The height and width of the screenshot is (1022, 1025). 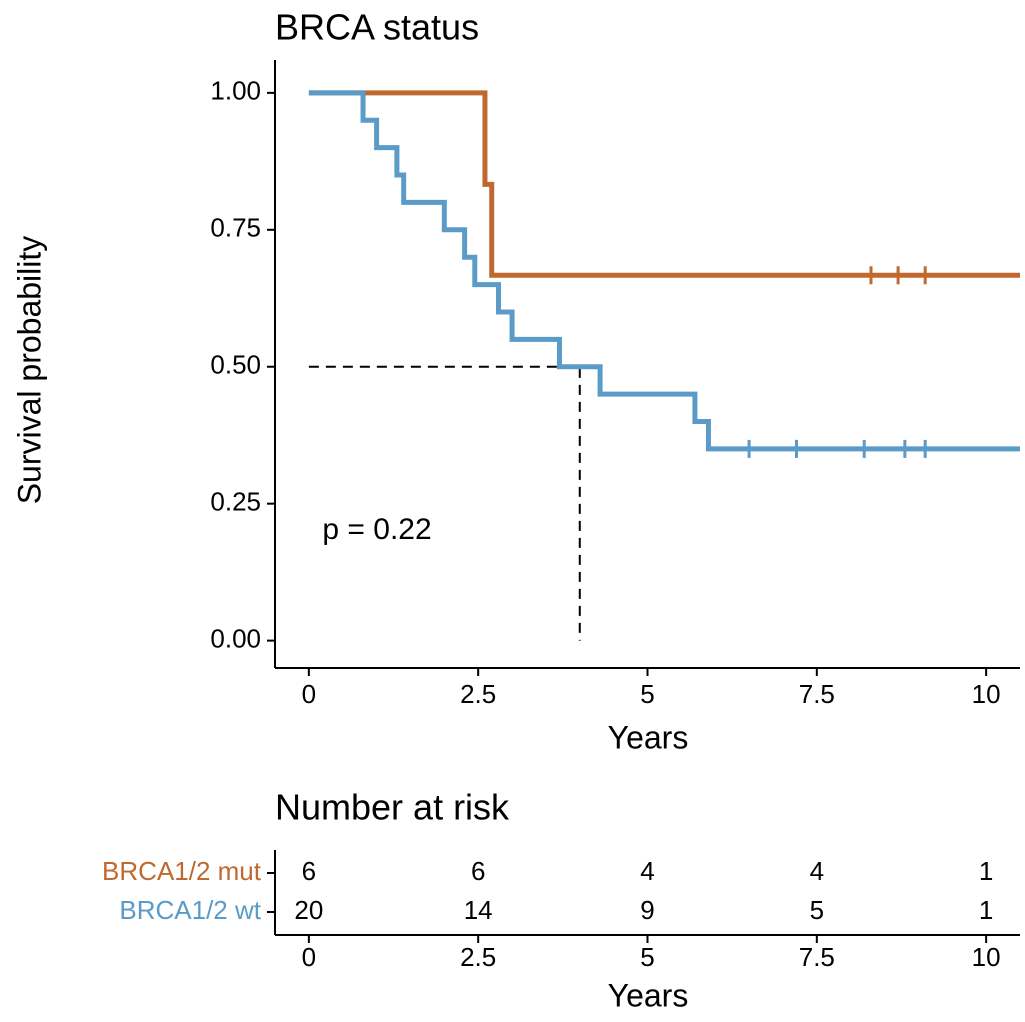 I want to click on y-tick-label: 0.75, so click(x=235, y=228).